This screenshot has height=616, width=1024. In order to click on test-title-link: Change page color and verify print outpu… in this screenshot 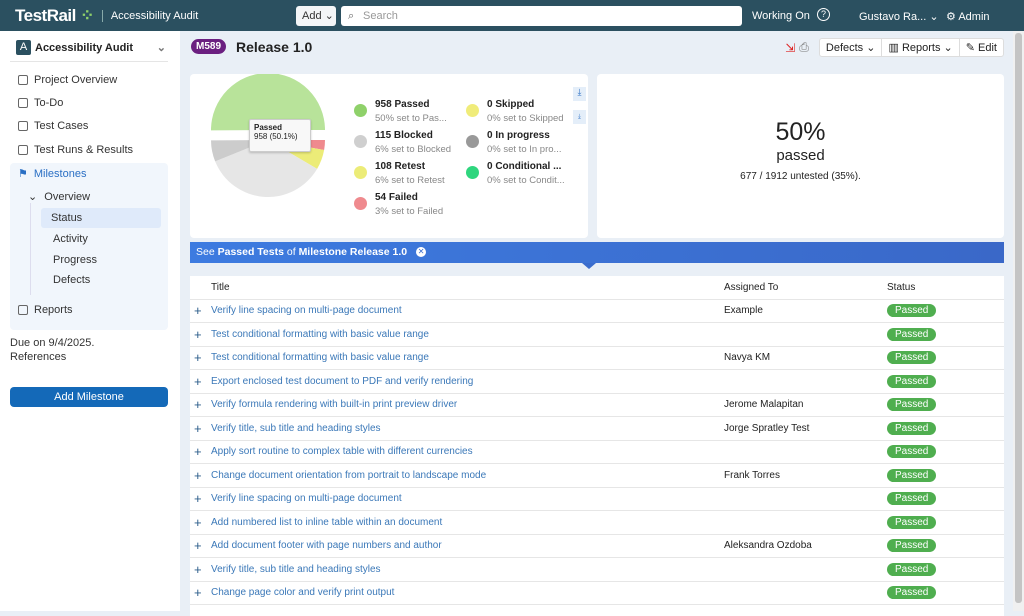, I will do `click(303, 593)`.